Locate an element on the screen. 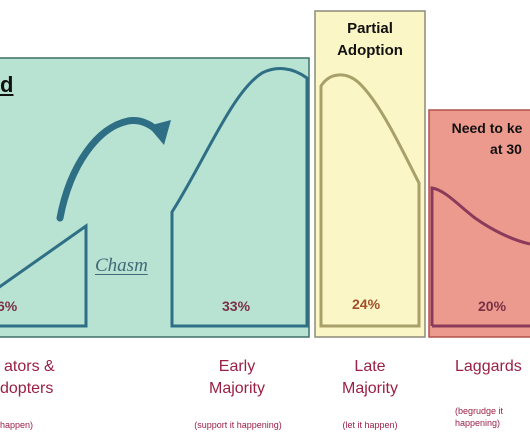  late-majority-percent: 24% is located at coordinates (366, 304).